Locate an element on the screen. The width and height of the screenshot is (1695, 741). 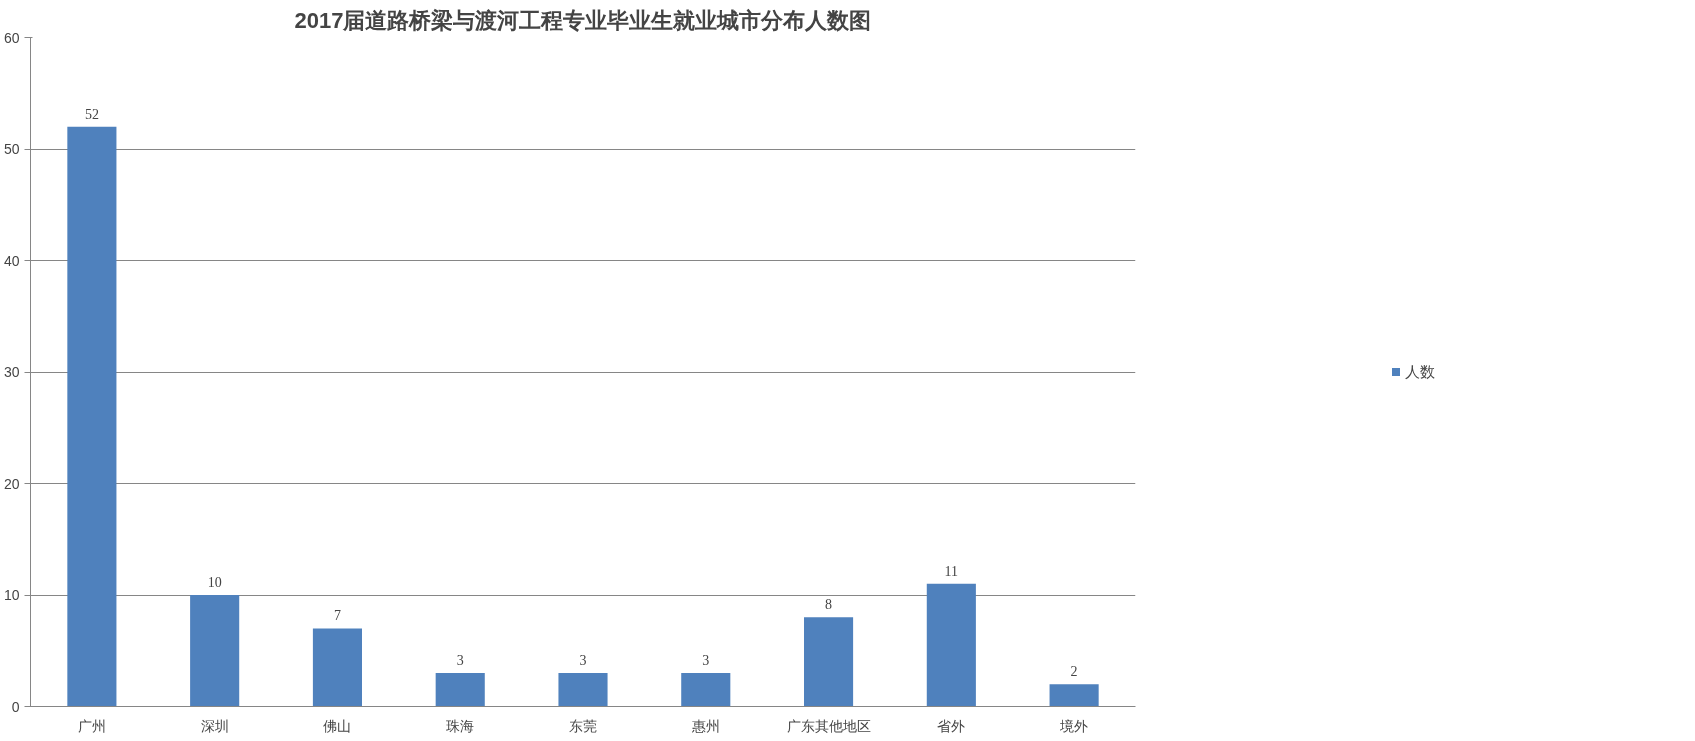
x-tick-label: 珠海 is located at coordinates (460, 725).